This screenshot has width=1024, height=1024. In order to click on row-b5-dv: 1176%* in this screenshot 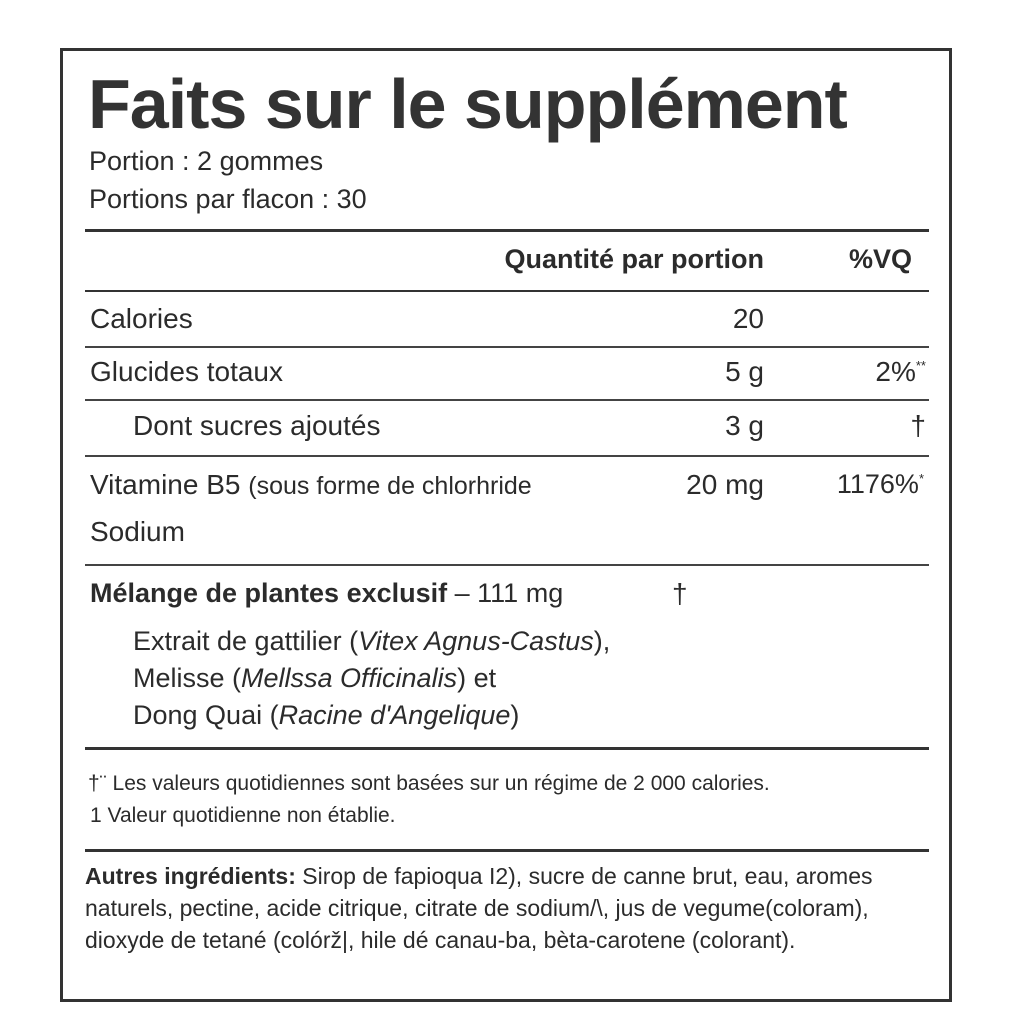, I will do `click(880, 484)`.